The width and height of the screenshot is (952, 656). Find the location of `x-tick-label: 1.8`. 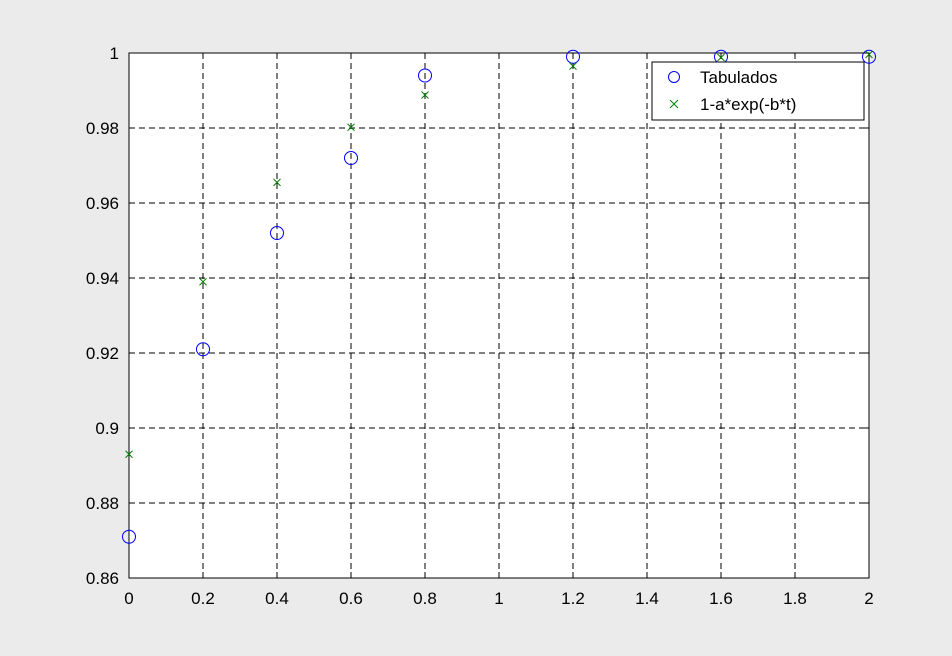

x-tick-label: 1.8 is located at coordinates (795, 598).